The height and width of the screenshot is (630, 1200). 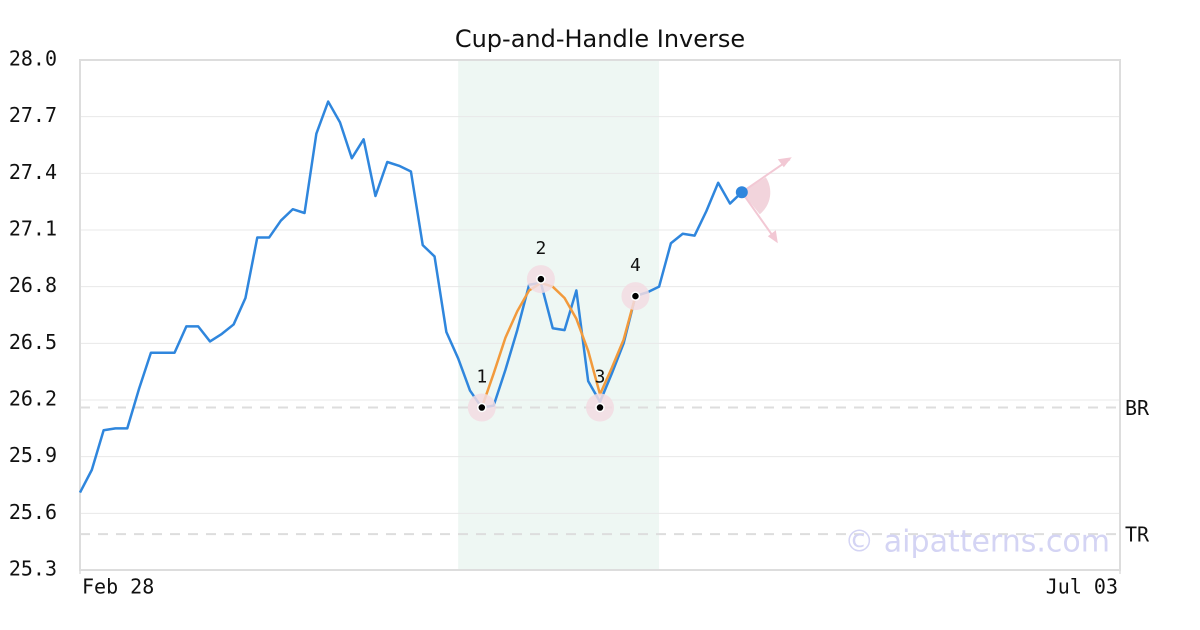 I want to click on highlight-region, so click(x=559, y=315).